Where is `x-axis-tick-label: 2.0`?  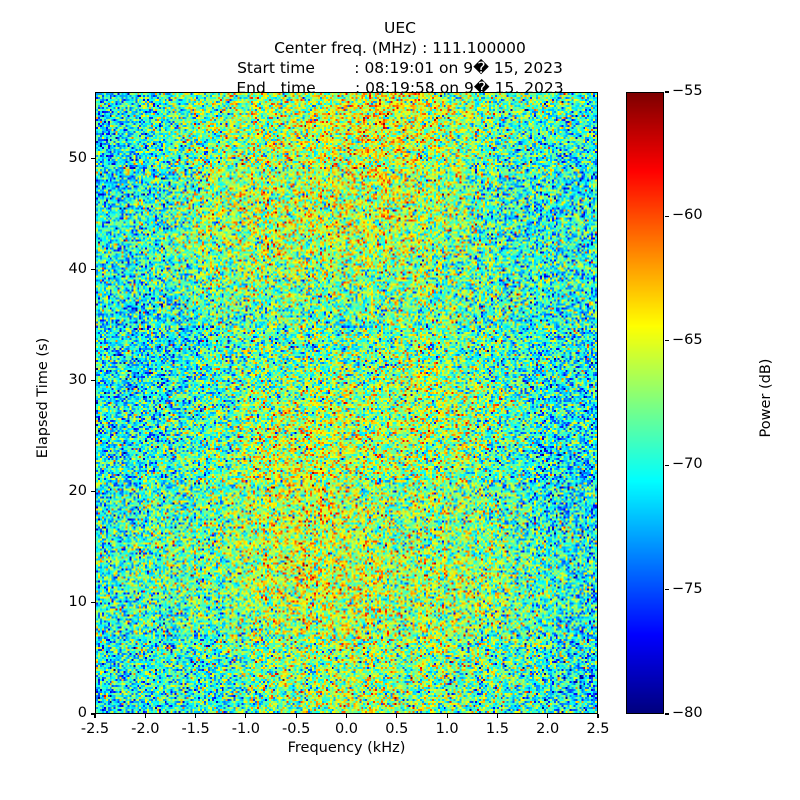
x-axis-tick-label: 2.0 is located at coordinates (548, 729).